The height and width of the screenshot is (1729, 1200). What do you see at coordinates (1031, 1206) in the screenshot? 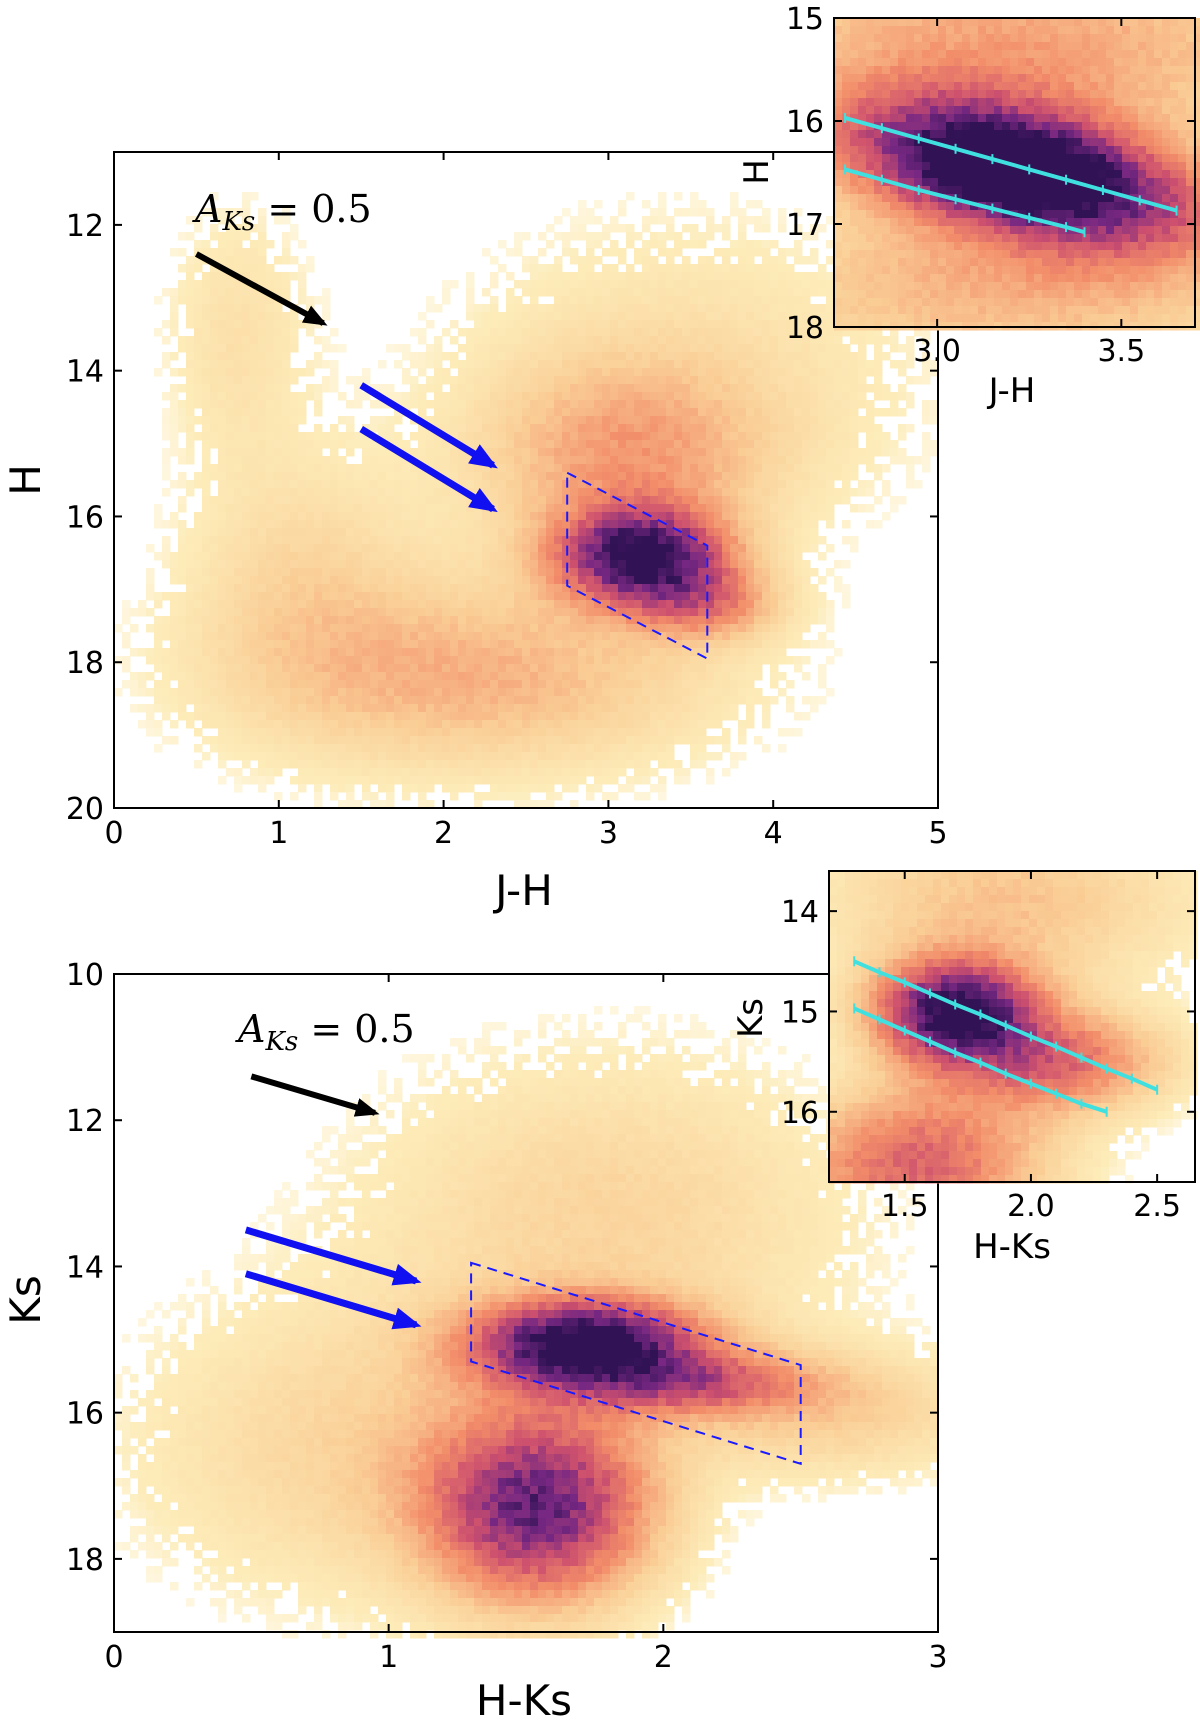
I see `bottom-inset-xtick-label: 2.0` at bounding box center [1031, 1206].